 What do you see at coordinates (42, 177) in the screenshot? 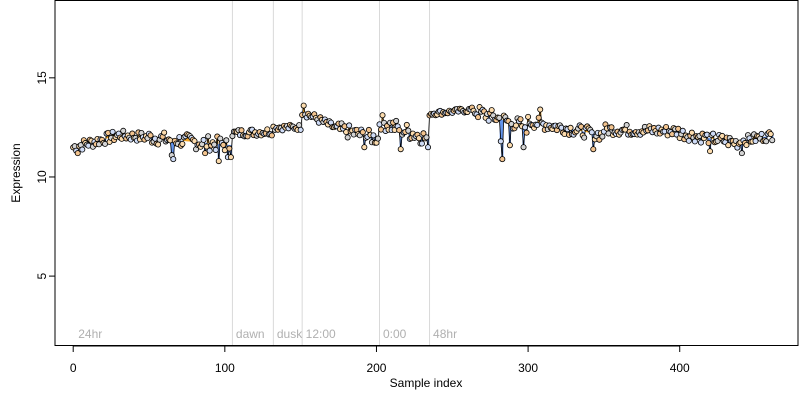
I see `y-tick-label: 10` at bounding box center [42, 177].